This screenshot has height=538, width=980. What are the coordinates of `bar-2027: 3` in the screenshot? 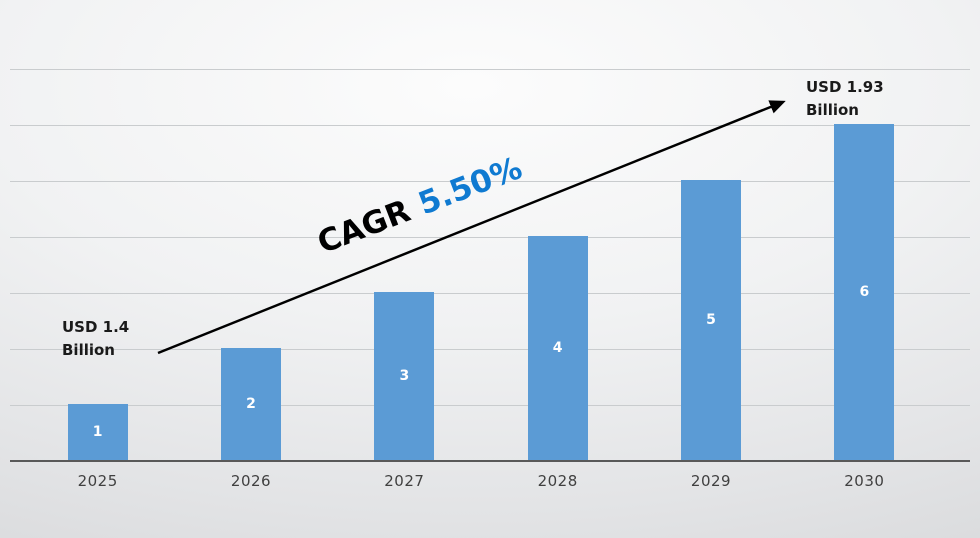 It's located at (404, 376).